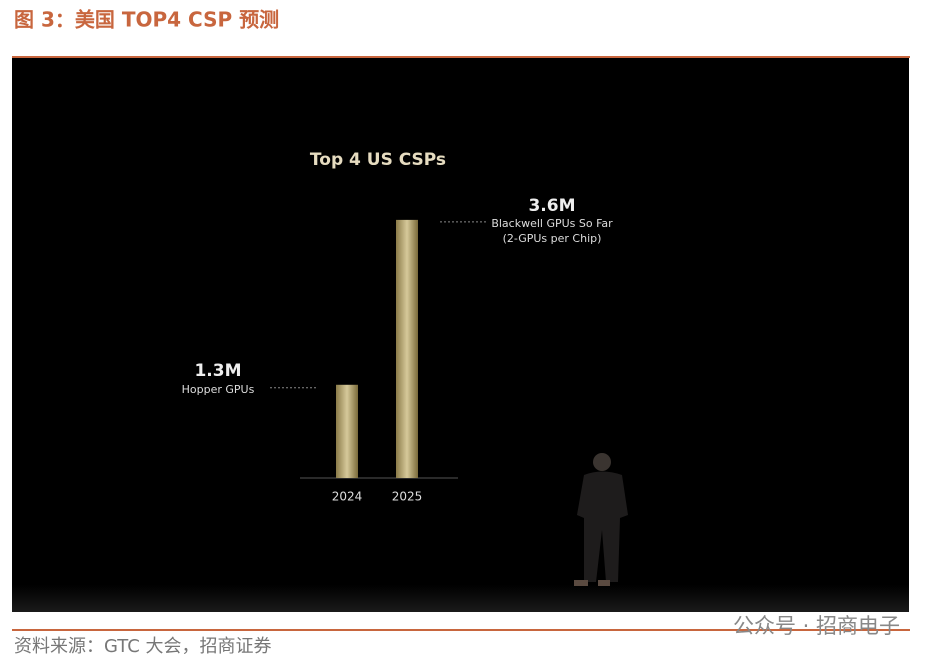 Image resolution: width=930 pixels, height=664 pixels. What do you see at coordinates (217, 371) in the screenshot?
I see `value-label: 1.3M` at bounding box center [217, 371].